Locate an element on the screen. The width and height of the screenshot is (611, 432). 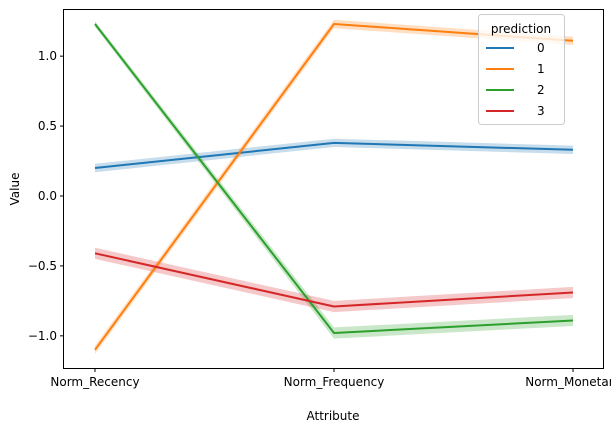
y-tick-label: 0.5 is located at coordinates (47, 126).